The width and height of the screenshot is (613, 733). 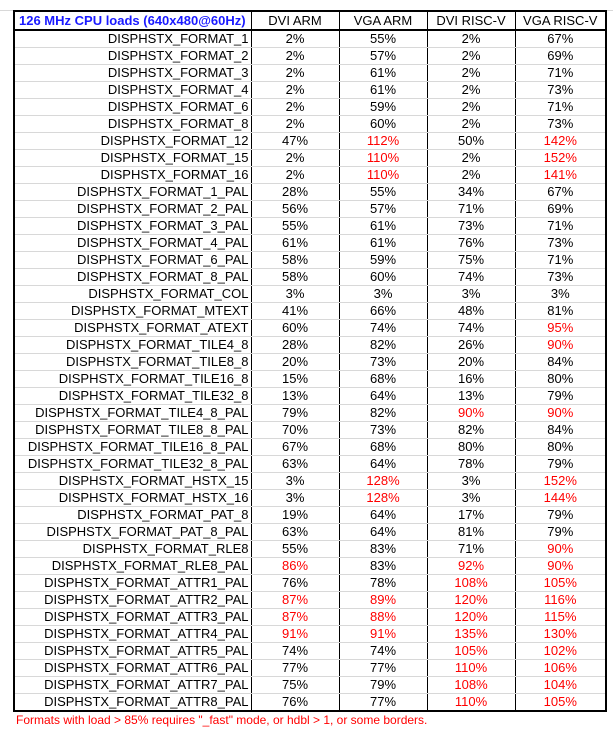 I want to click on load-value-cell: 76%, so click(x=471, y=243).